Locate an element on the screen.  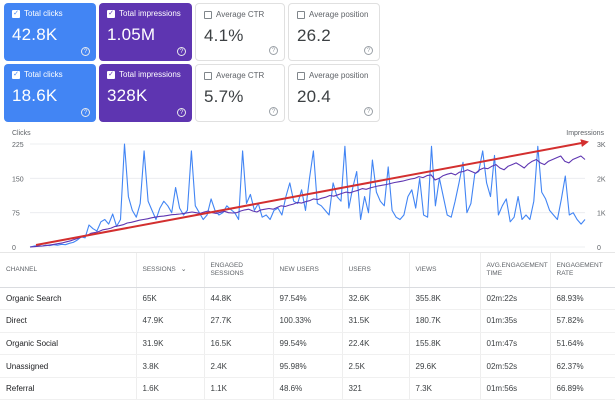
table-cell: 99.54% is located at coordinates (308, 344).